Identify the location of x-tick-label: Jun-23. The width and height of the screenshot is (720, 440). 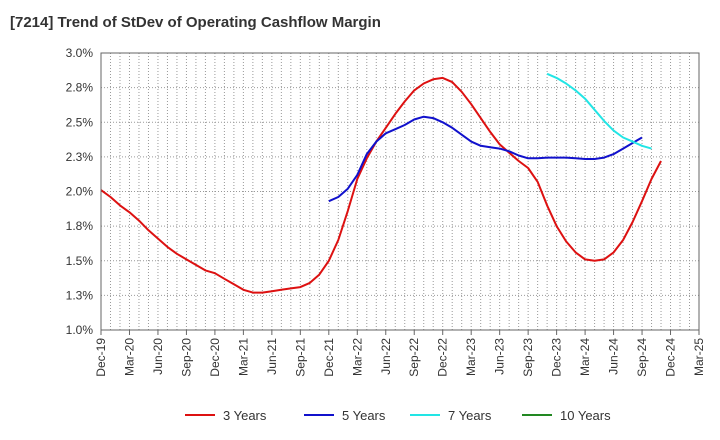
(500, 356).